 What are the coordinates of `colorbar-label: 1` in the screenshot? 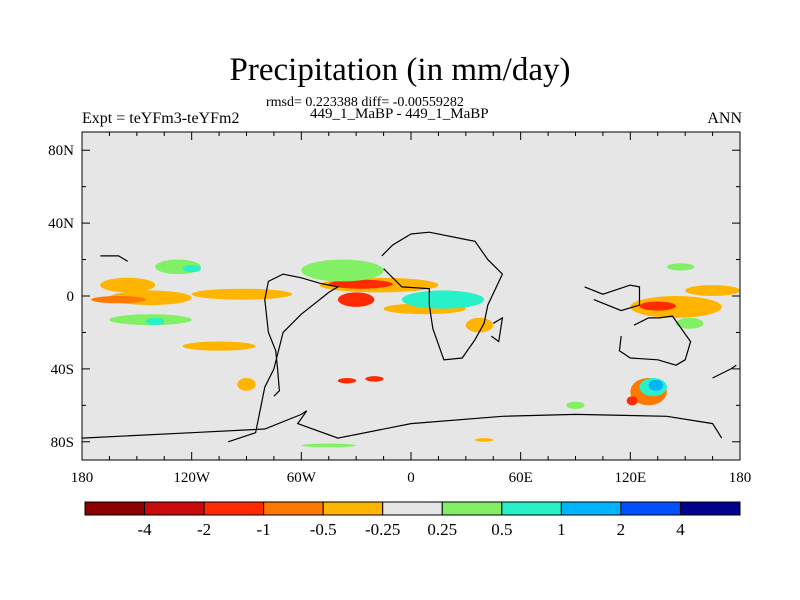 It's located at (561, 529).